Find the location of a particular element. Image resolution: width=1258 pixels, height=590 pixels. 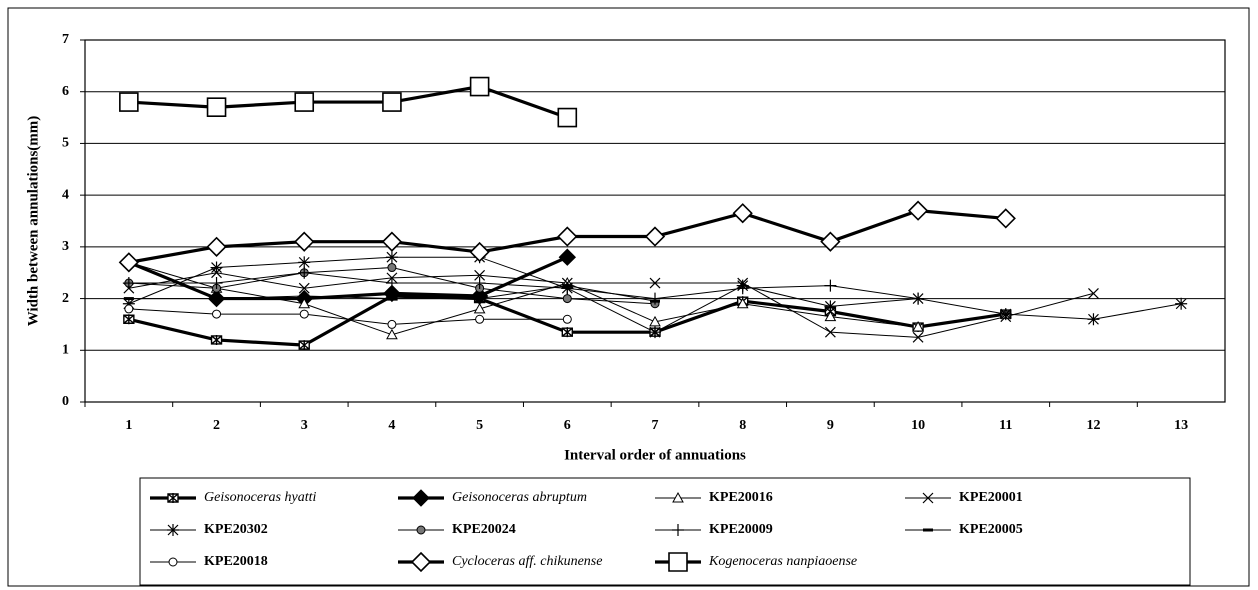

legend-label: KPE20009 is located at coordinates (741, 529).